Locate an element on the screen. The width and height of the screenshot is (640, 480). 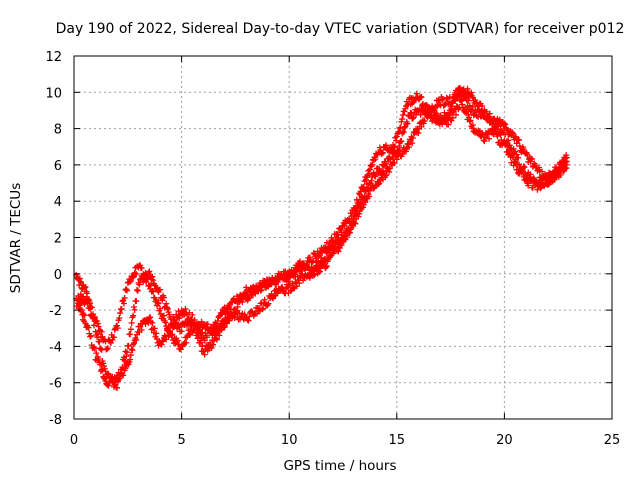
y-tick-label: 6 is located at coordinates (58, 166).